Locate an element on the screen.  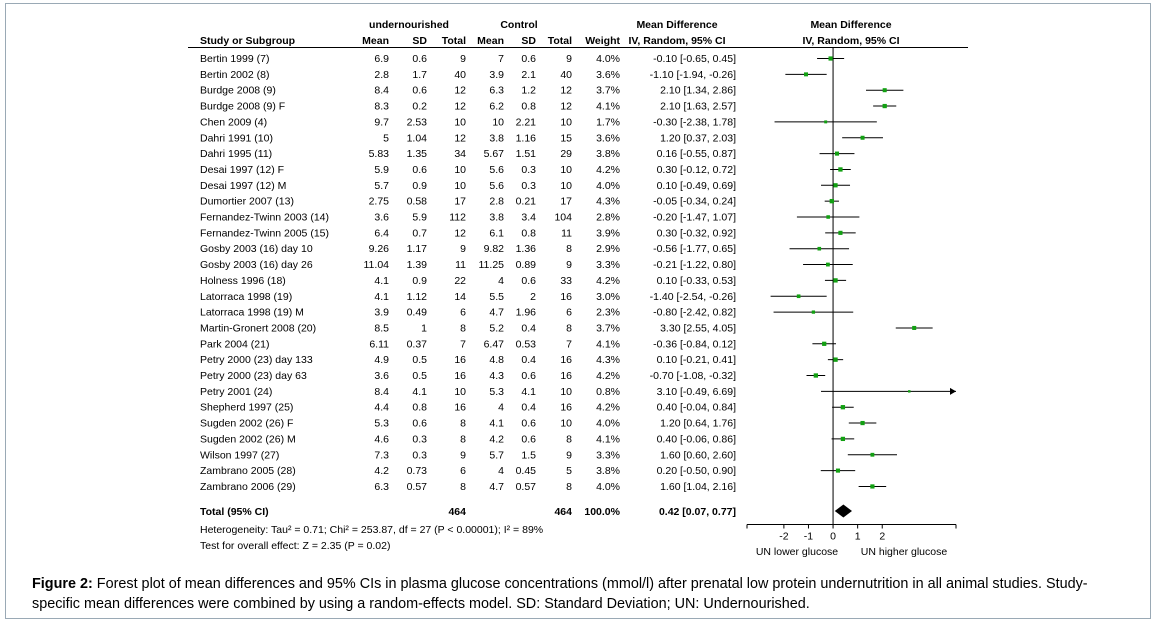
column-header-ctrl-sd: SD is located at coordinates (528, 41).